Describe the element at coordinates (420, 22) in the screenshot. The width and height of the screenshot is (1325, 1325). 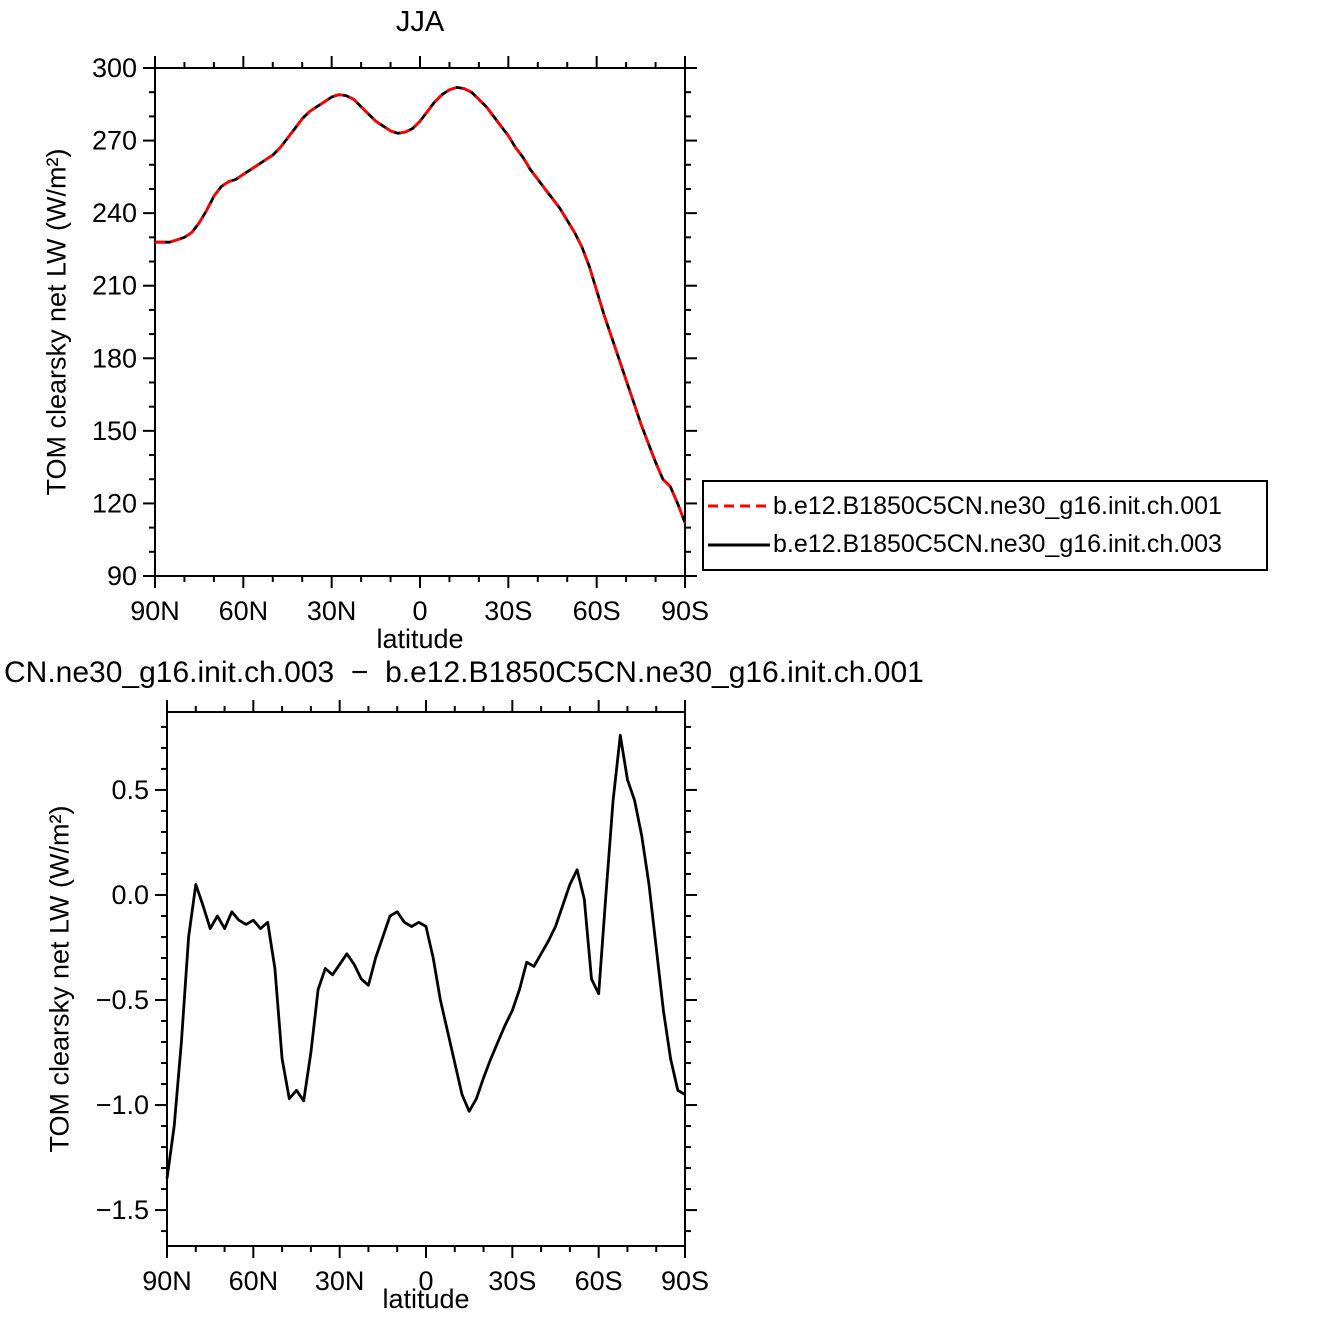
I see `top-chart-title: JJA` at that location.